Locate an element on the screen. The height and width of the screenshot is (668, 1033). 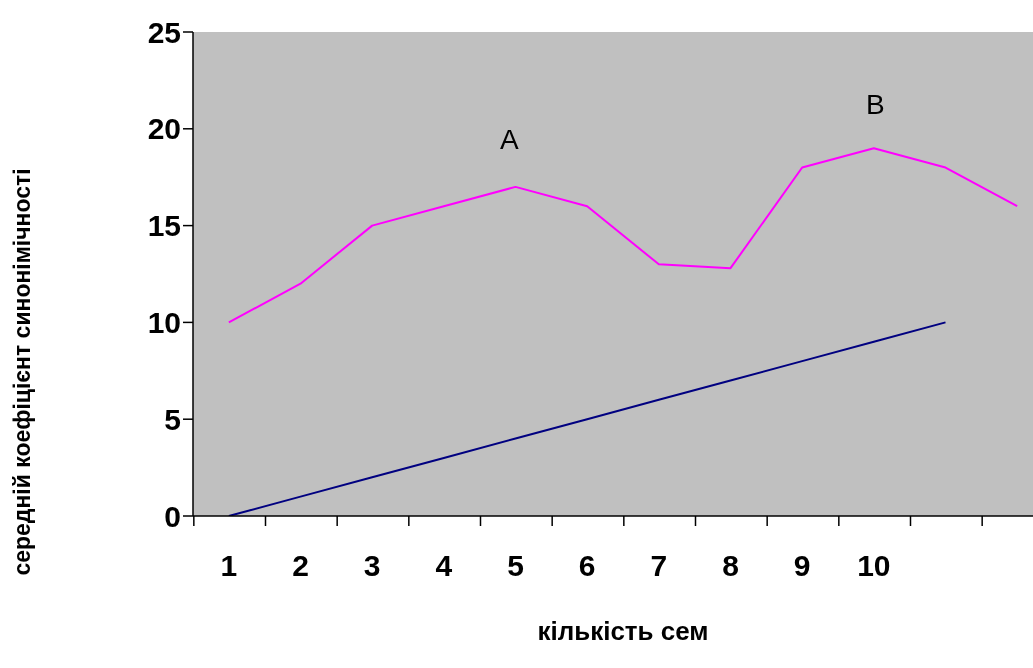
x-tick-label: 7 is located at coordinates (659, 565).